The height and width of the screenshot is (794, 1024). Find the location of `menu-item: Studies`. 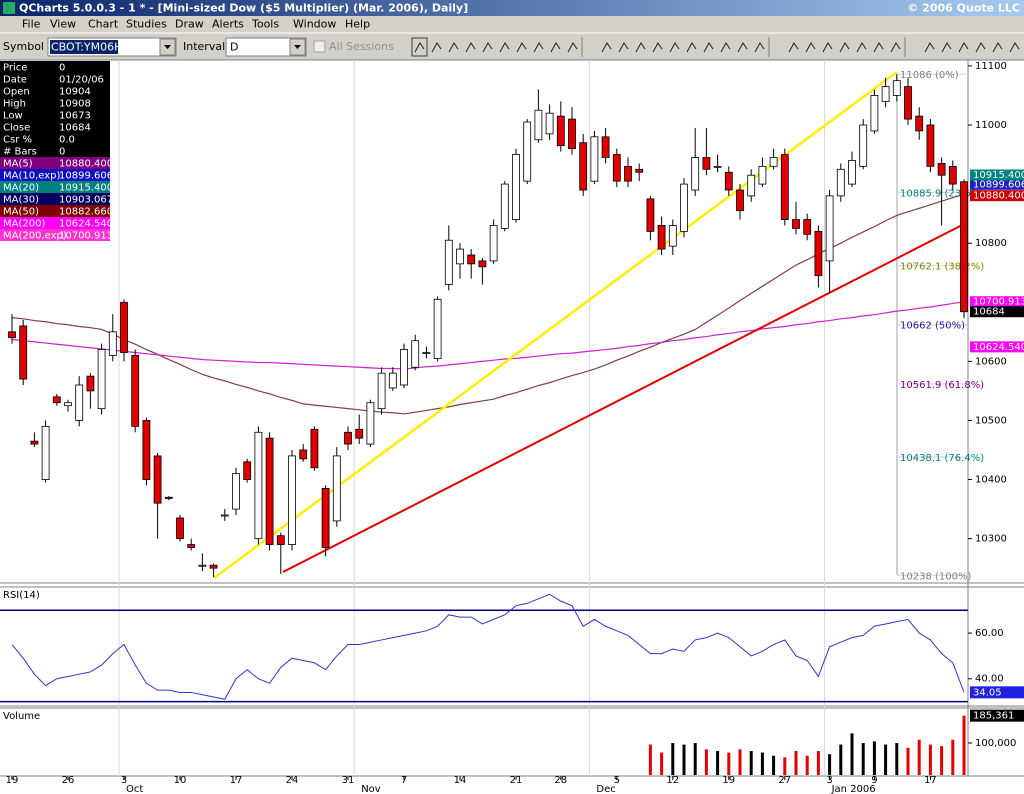

menu-item: Studies is located at coordinates (146, 24).